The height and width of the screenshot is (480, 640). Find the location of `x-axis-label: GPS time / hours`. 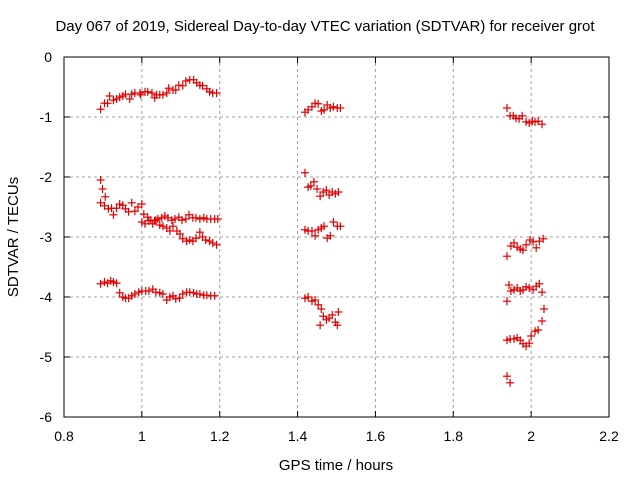

x-axis-label: GPS time / hours is located at coordinates (336, 465).